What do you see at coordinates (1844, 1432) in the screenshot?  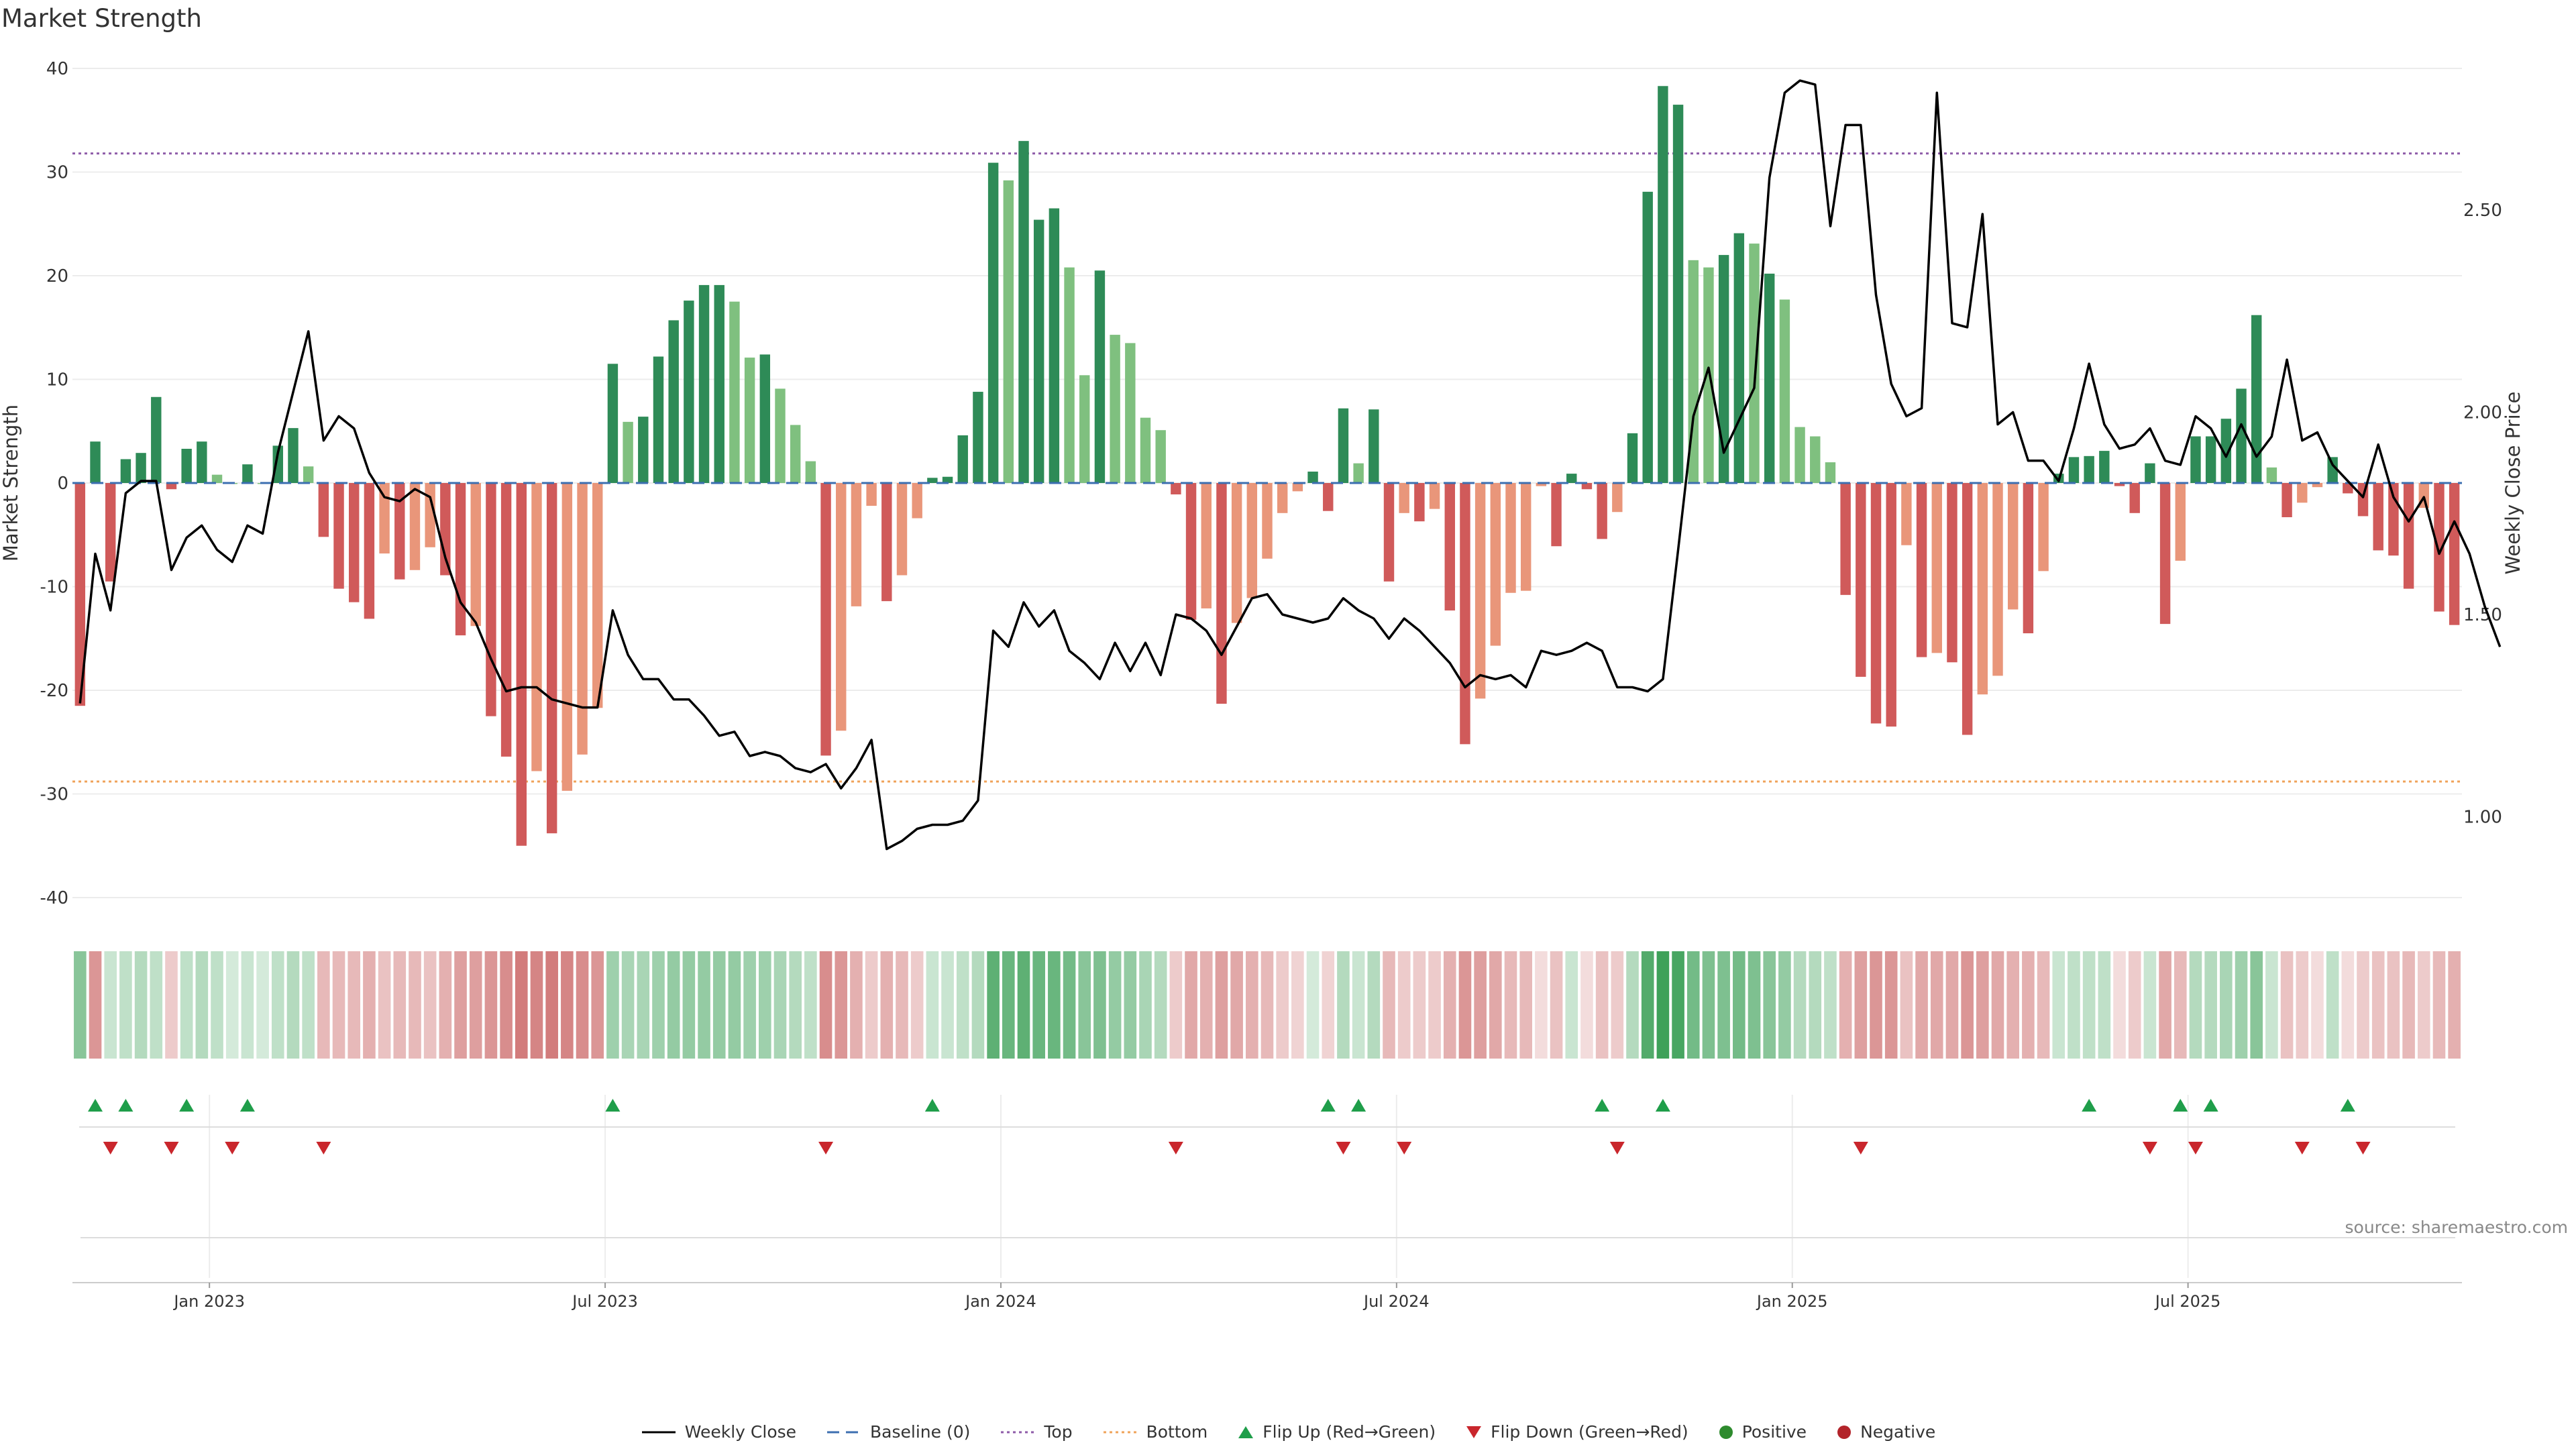 I see `circle-red-icon` at bounding box center [1844, 1432].